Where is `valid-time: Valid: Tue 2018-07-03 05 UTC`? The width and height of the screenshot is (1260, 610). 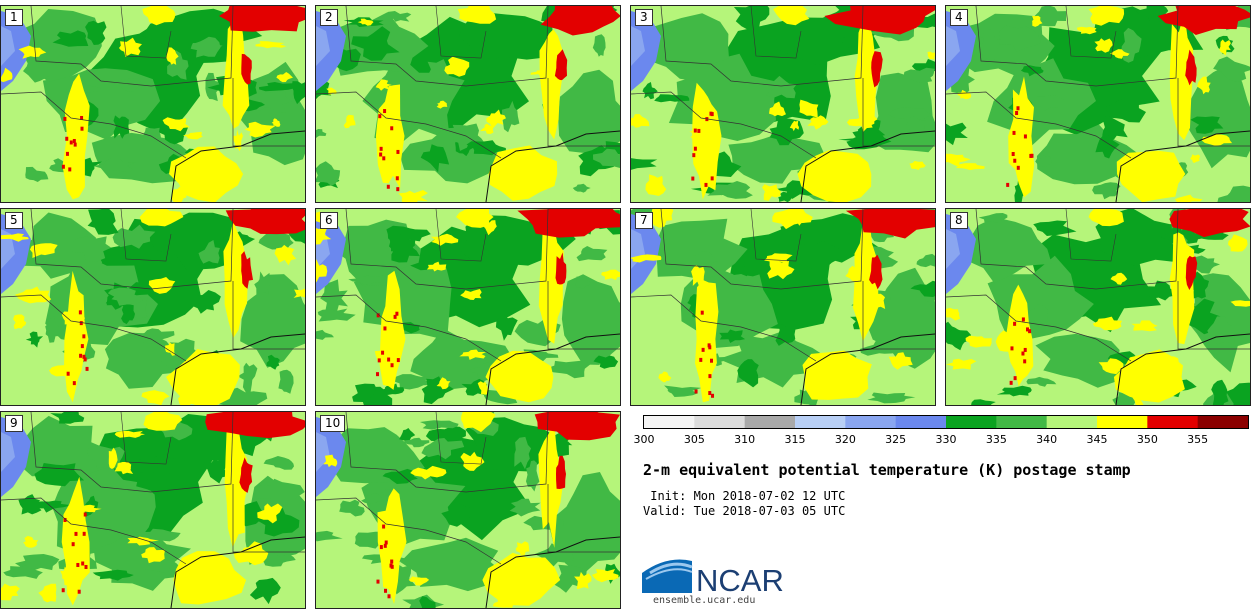
valid-time: Valid: Tue 2018-07-03 05 UTC is located at coordinates (744, 511).